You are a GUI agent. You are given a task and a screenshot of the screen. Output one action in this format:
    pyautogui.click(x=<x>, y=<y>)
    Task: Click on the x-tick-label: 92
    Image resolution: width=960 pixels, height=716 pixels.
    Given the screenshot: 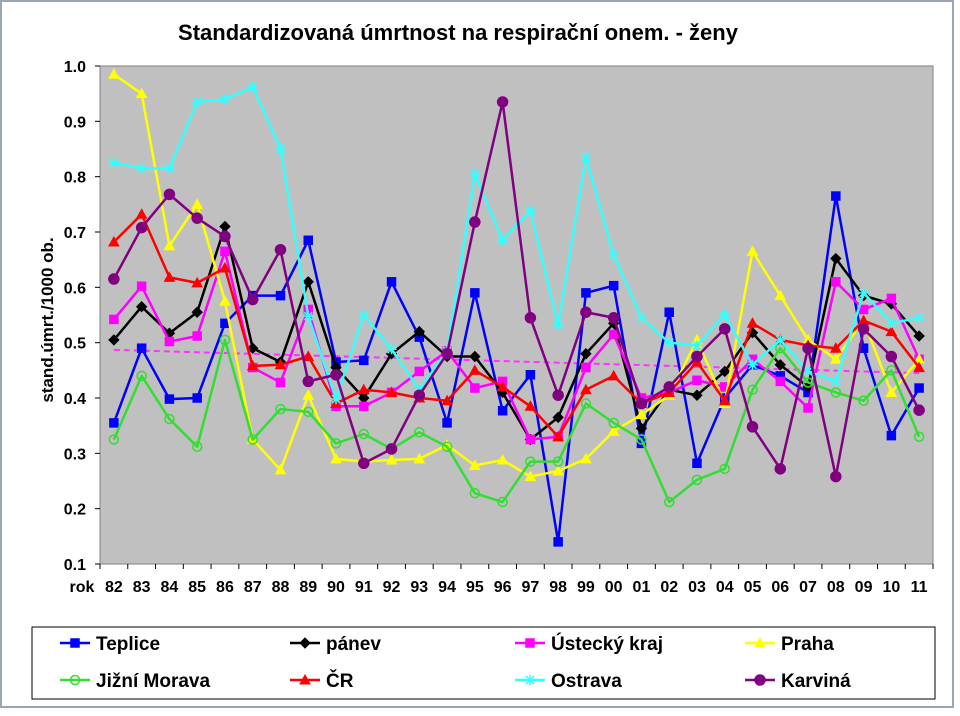 What is the action you would take?
    pyautogui.click(x=392, y=587)
    